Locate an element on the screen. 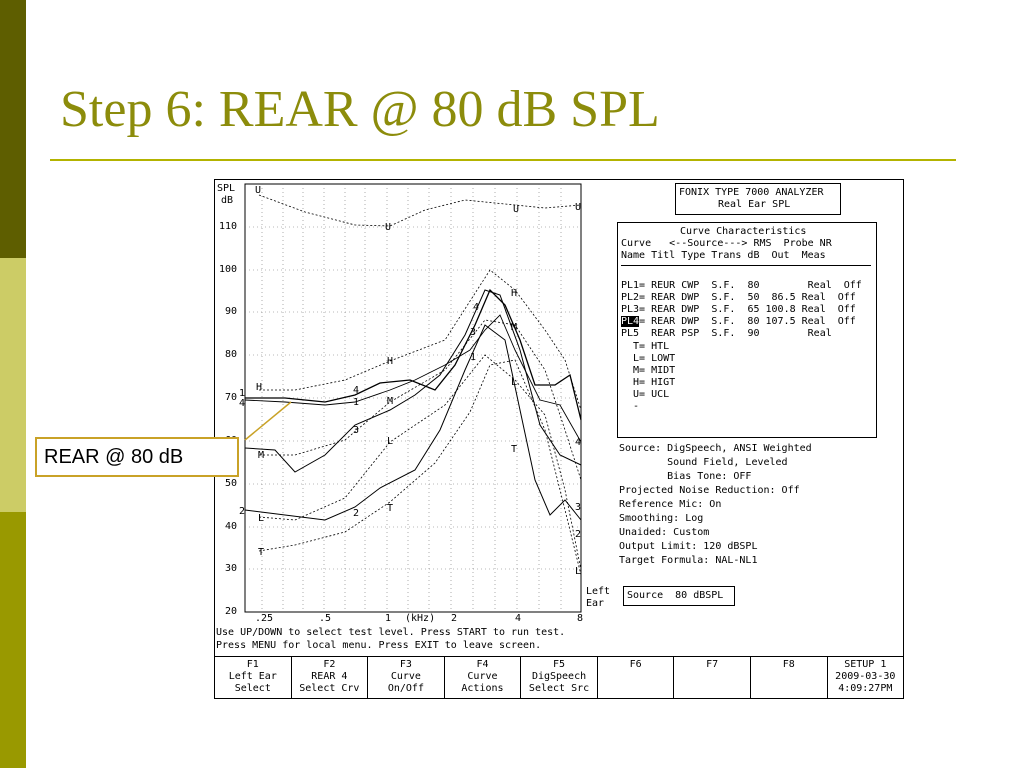 This screenshot has height=768, width=1024. curve-table-header-1: Curve <--Source---> RMS Probe NR is located at coordinates (726, 243).